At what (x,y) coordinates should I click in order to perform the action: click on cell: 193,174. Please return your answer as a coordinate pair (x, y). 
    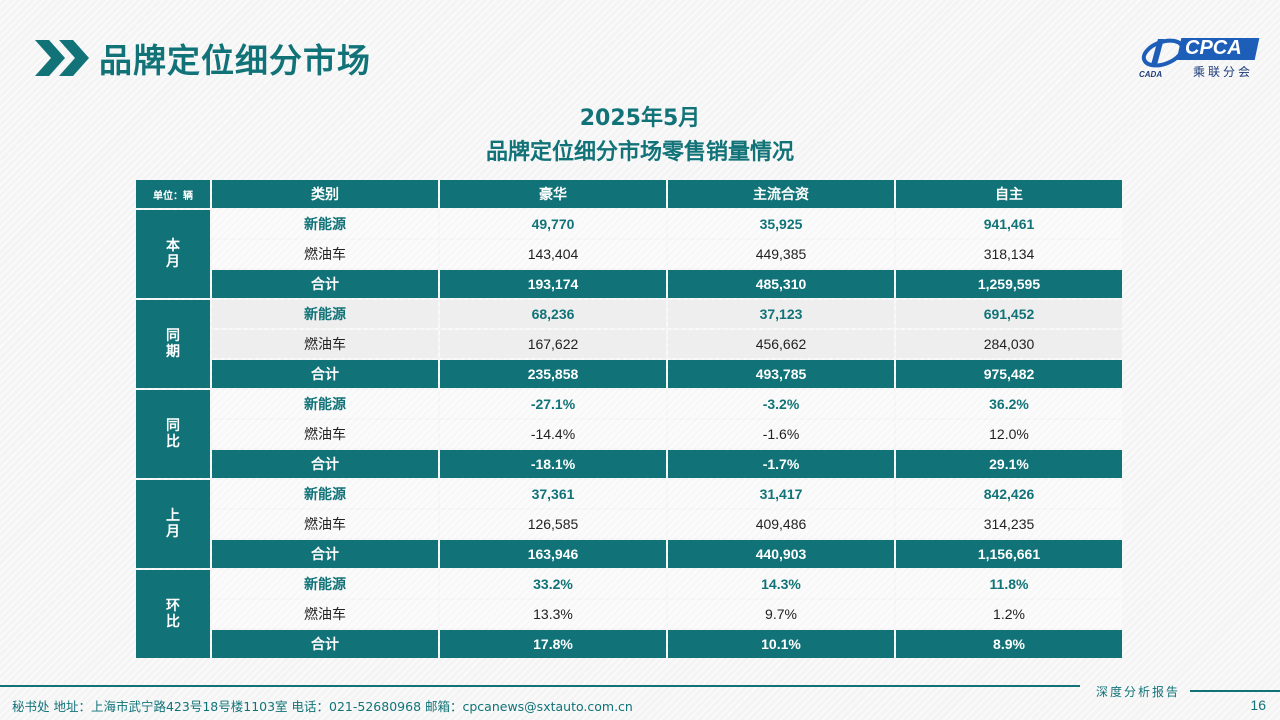
    Looking at the image, I should click on (553, 284).